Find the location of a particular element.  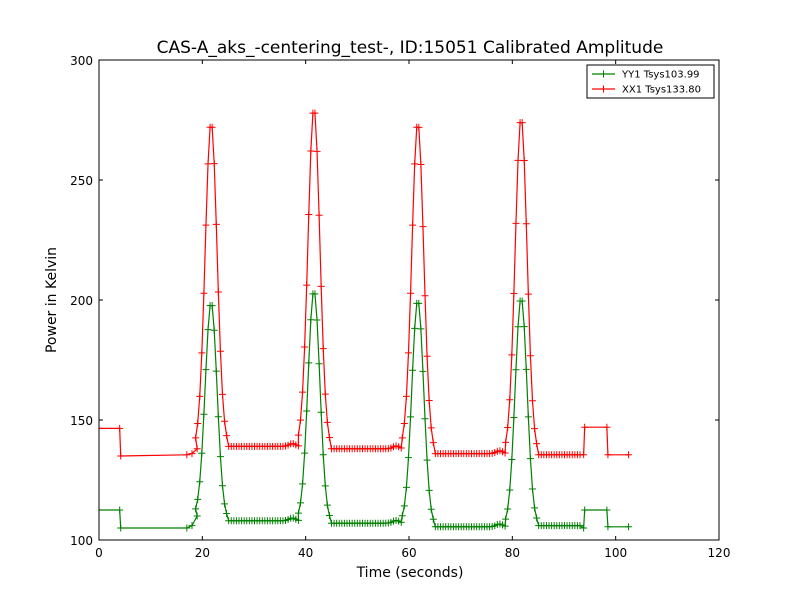

legend-box is located at coordinates (650, 81).